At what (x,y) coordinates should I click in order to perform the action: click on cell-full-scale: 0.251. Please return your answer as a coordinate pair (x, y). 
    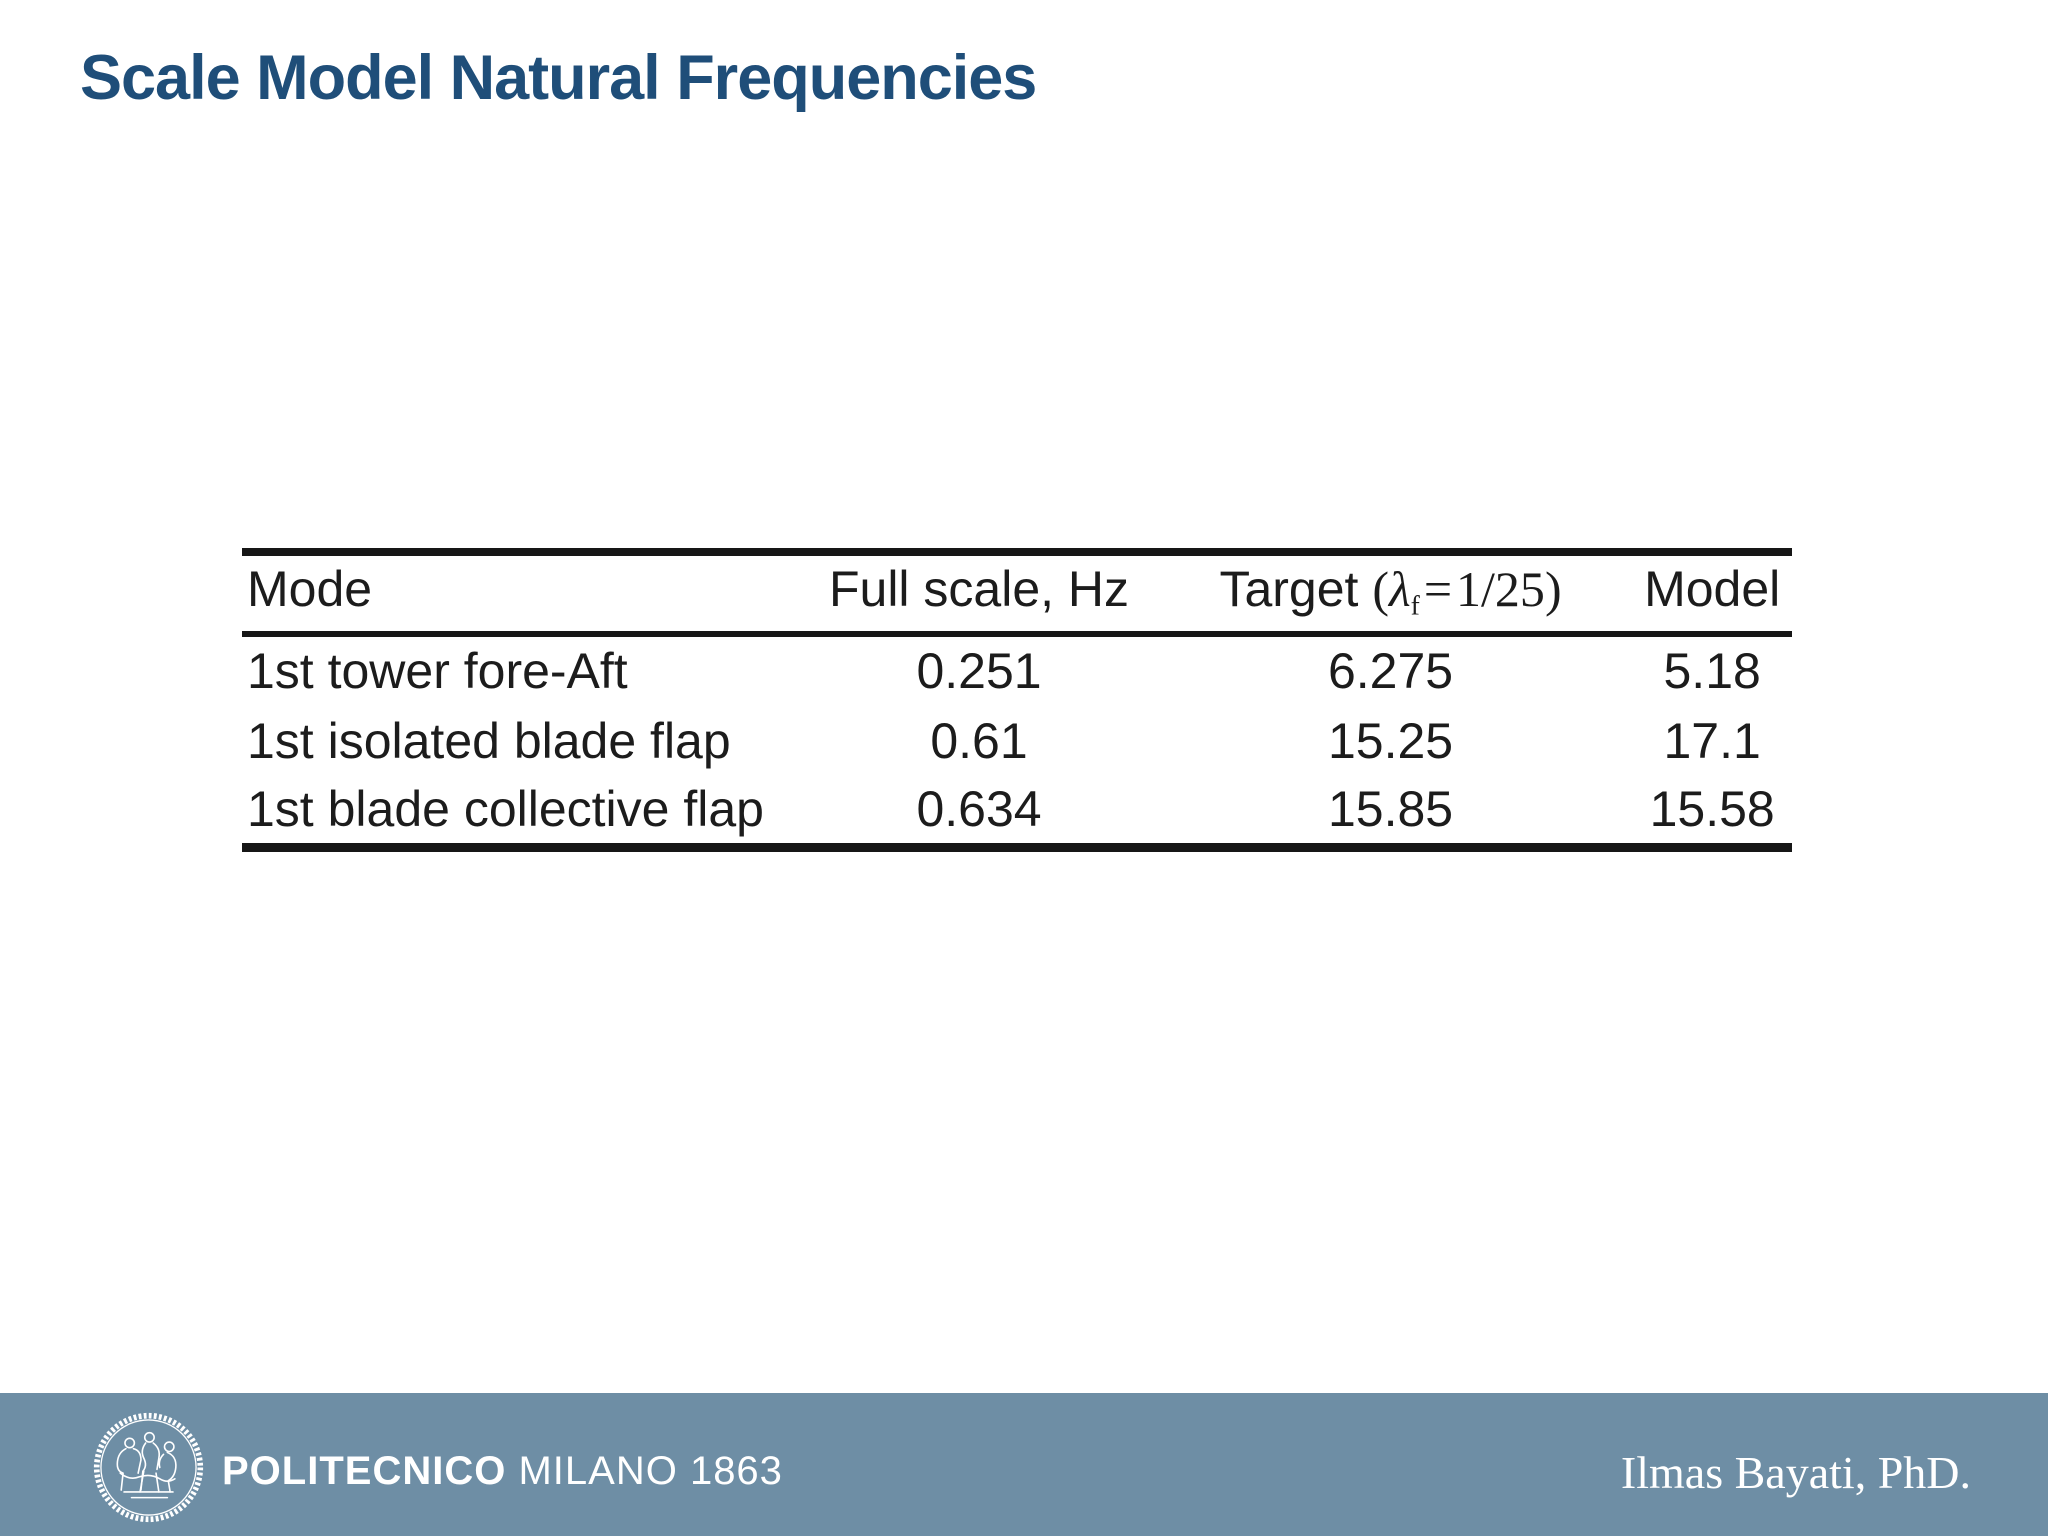
    Looking at the image, I should click on (979, 671).